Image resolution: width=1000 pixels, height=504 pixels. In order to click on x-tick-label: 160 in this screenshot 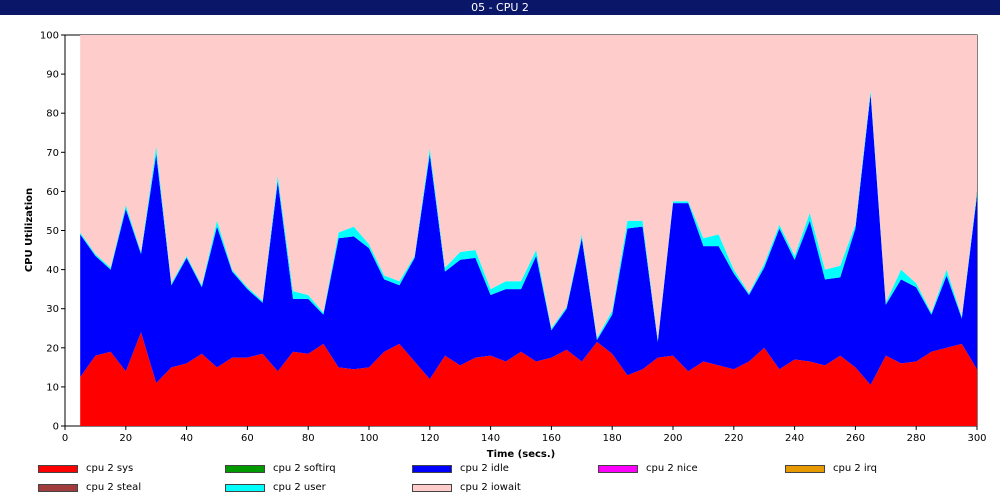, I will do `click(551, 438)`.